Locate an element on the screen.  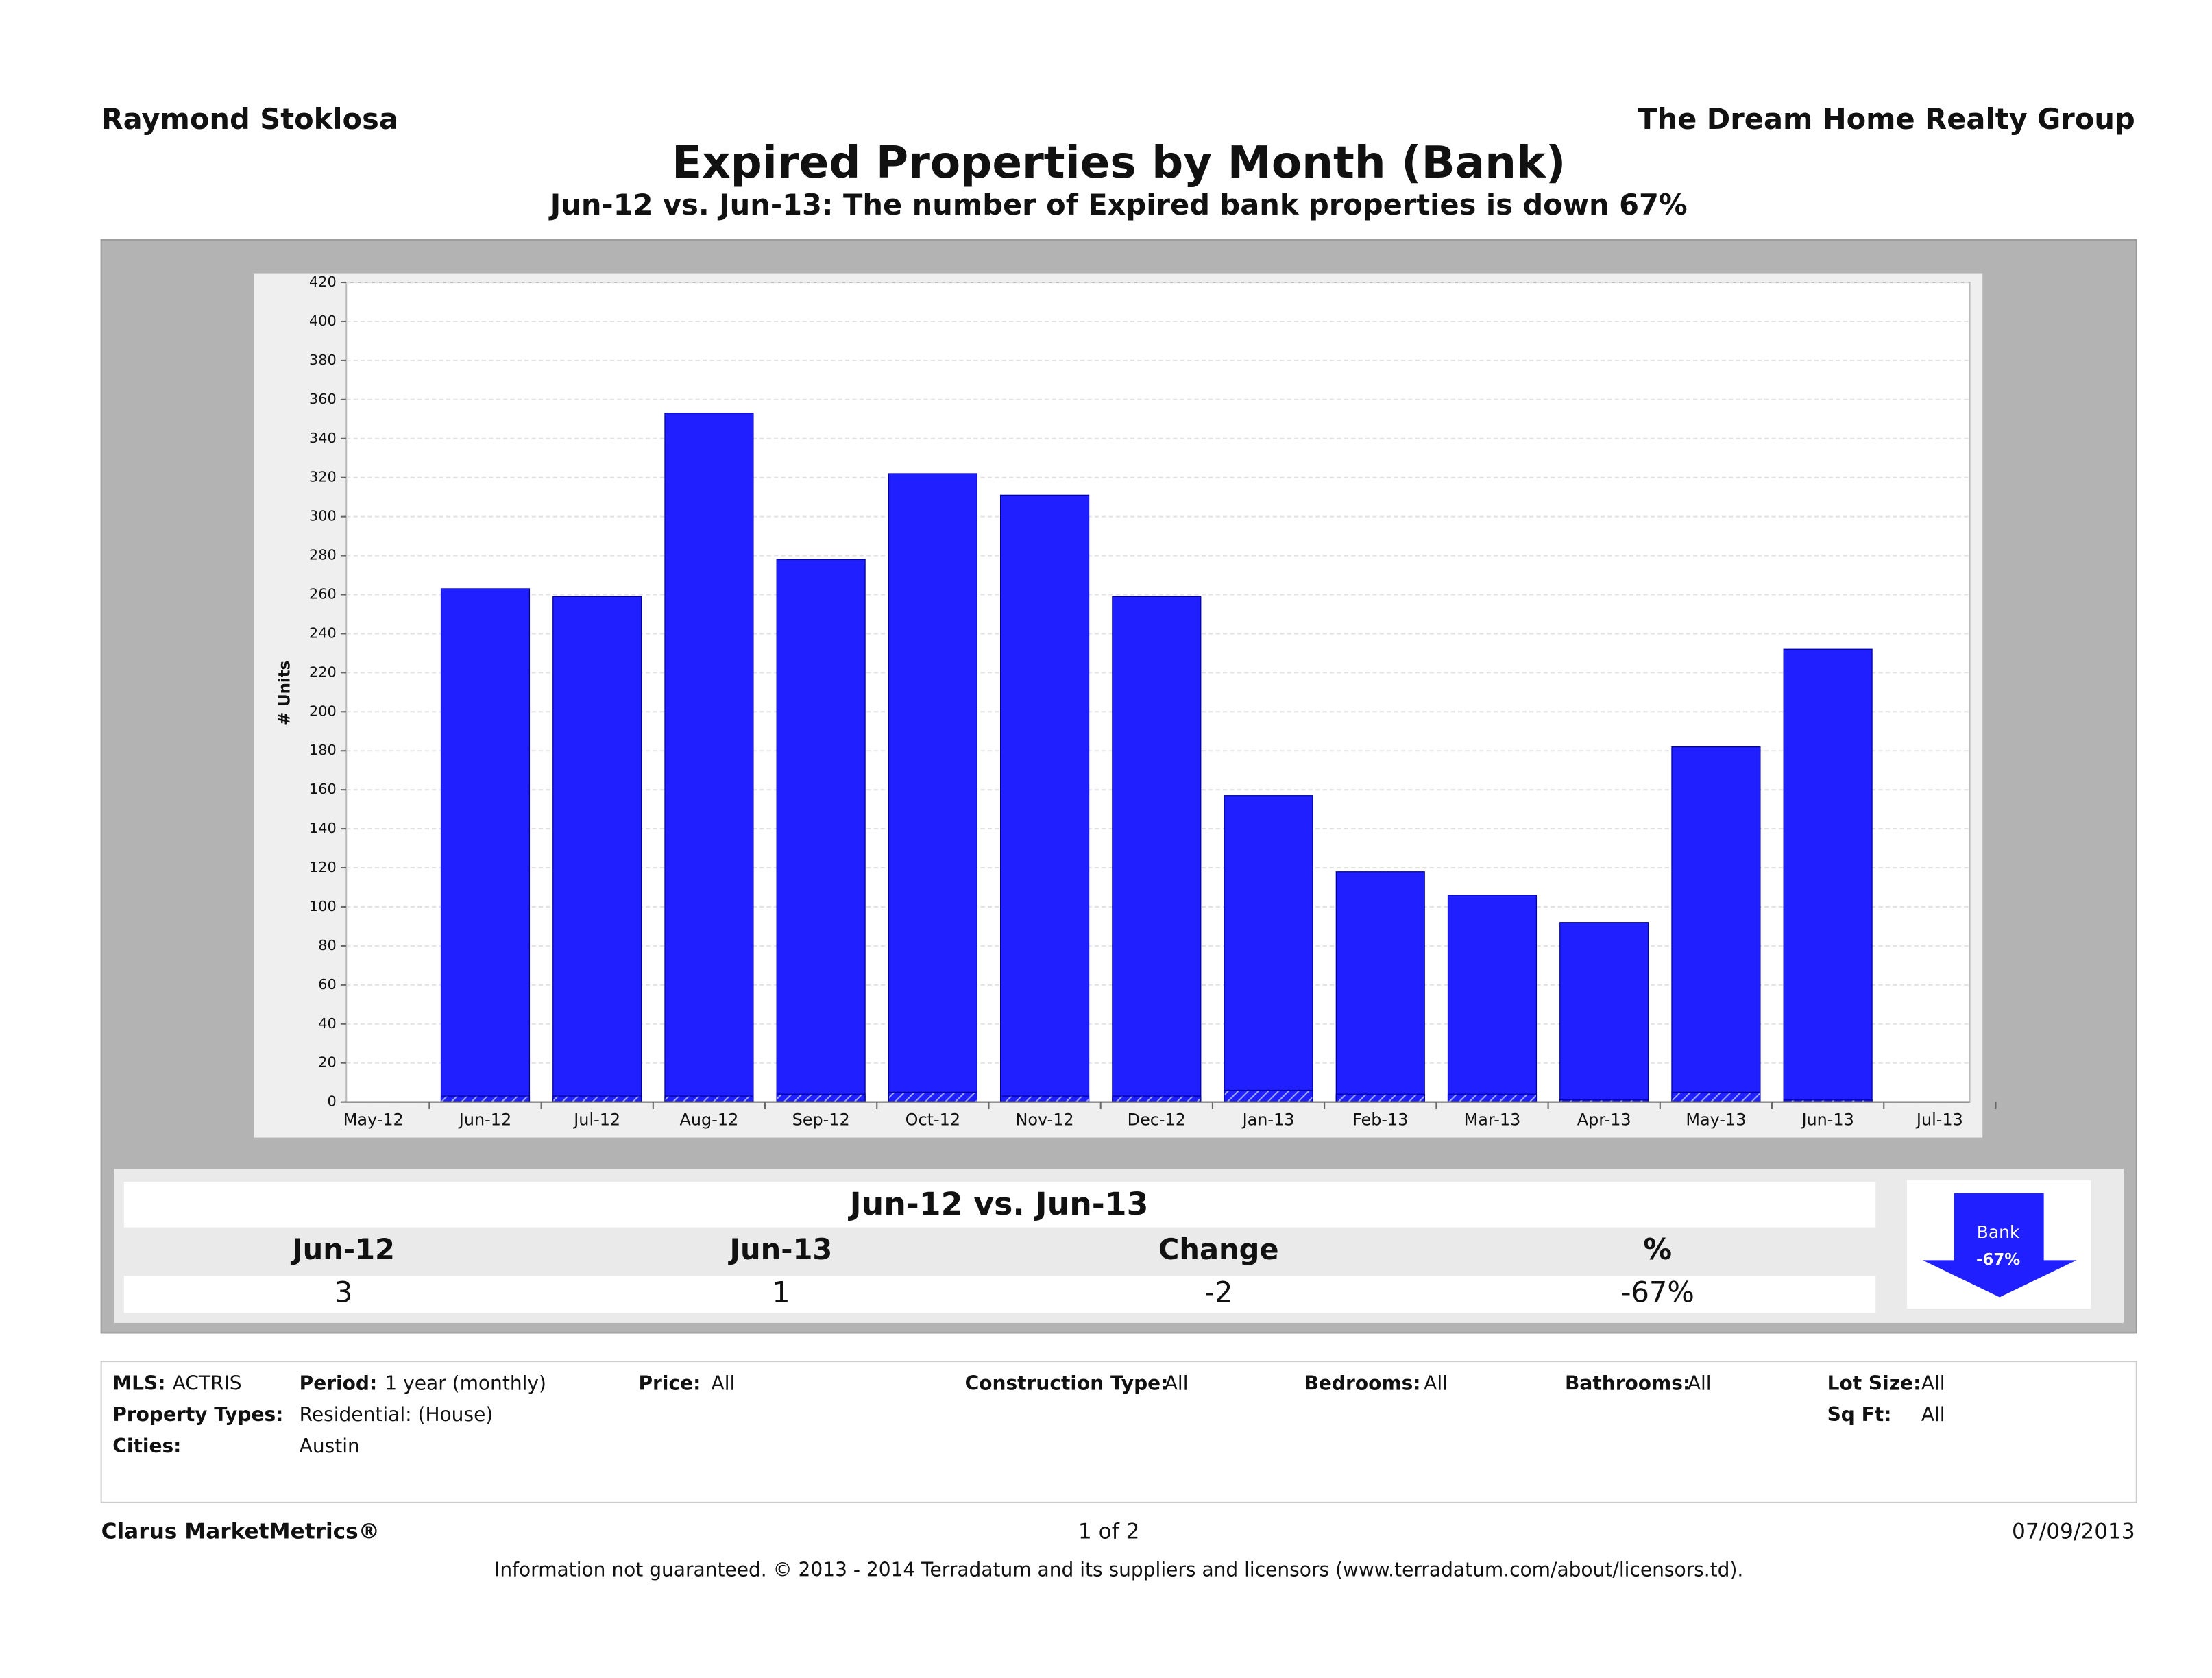
x-tick-label: Sep-12 is located at coordinates (821, 1120).